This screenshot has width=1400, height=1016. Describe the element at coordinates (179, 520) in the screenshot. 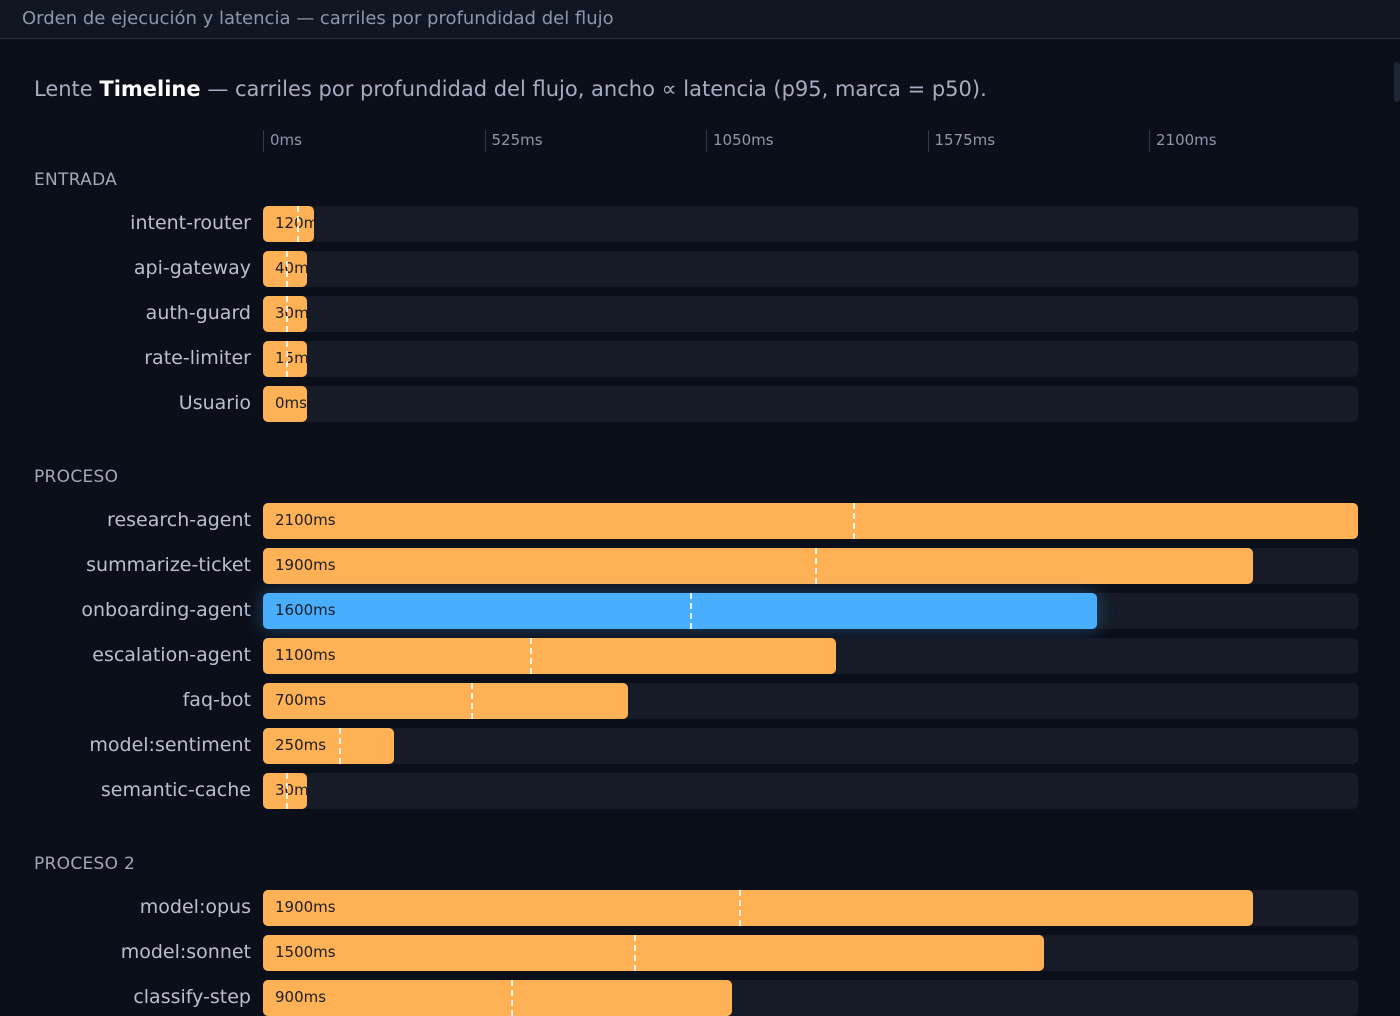

I see `row-label: research-agent` at that location.